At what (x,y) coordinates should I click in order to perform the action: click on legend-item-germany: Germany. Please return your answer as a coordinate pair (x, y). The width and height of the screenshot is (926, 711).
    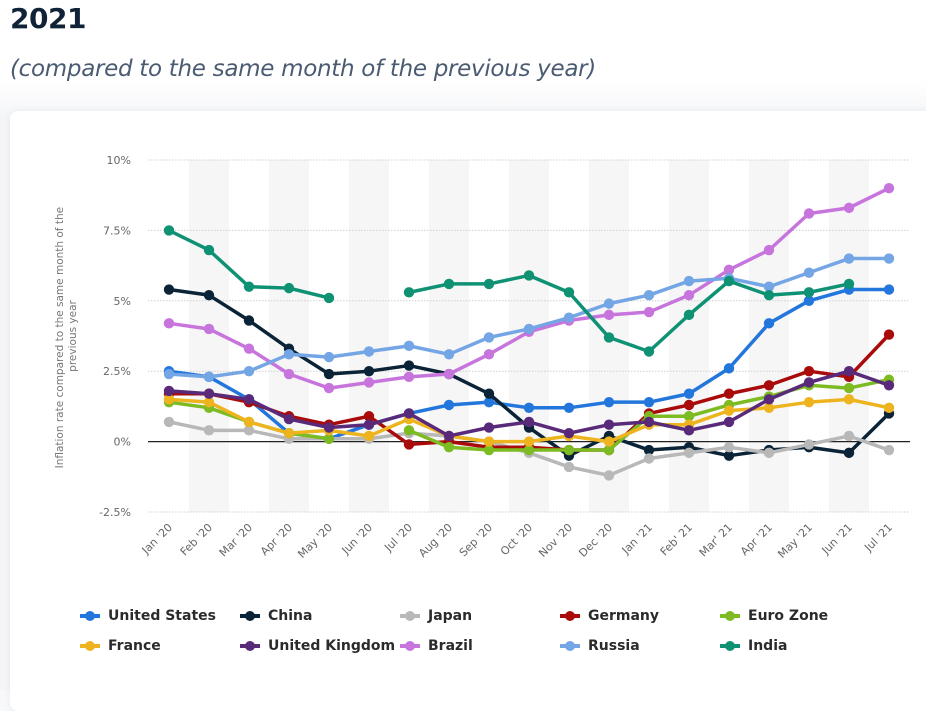
    Looking at the image, I should click on (640, 616).